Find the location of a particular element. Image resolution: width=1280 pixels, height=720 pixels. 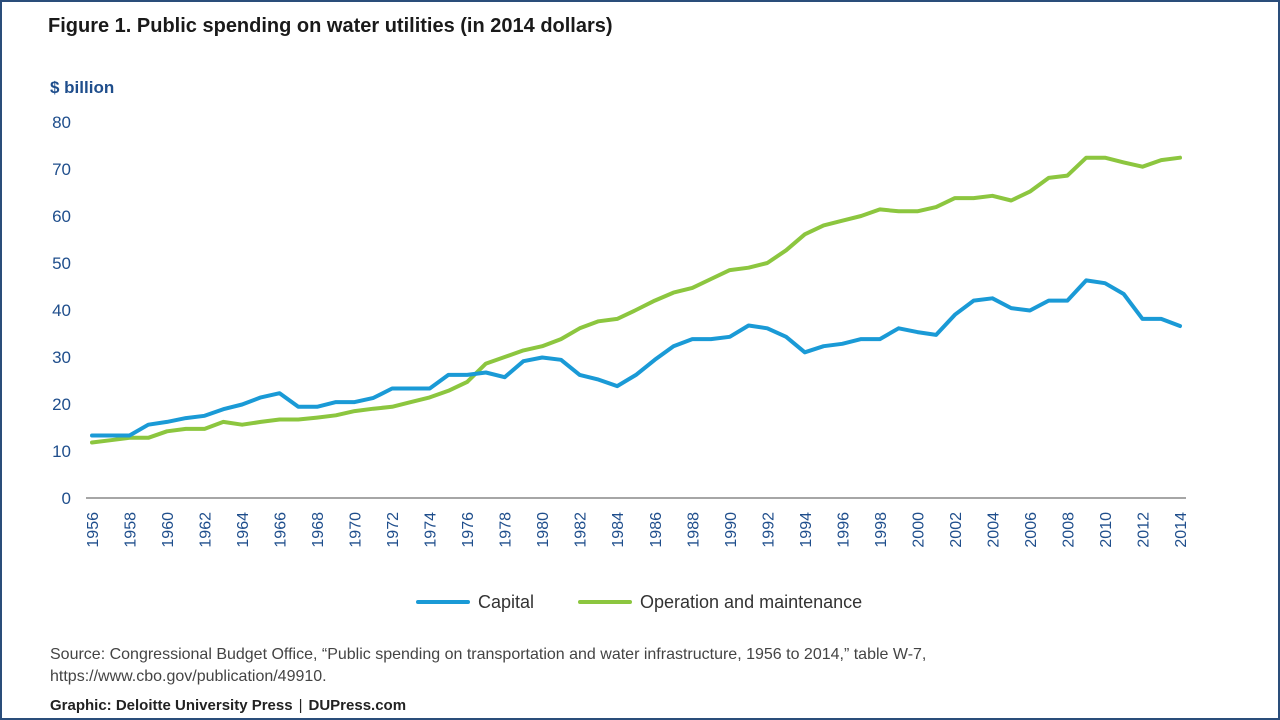

x-tick-label: 1976 is located at coordinates (468, 530).